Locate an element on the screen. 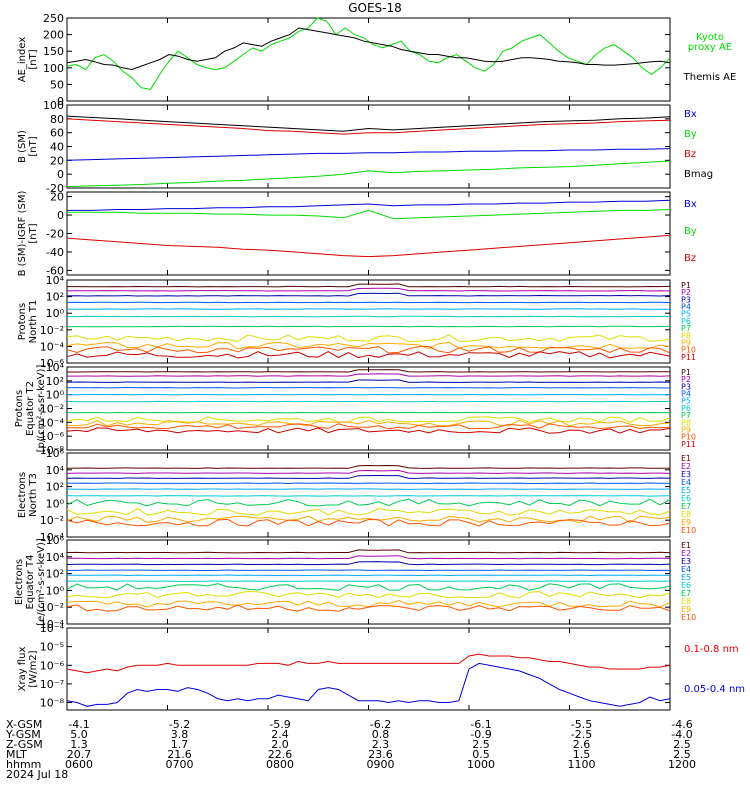  y-tick-label: 10⁻⁶ is located at coordinates (52, 436).